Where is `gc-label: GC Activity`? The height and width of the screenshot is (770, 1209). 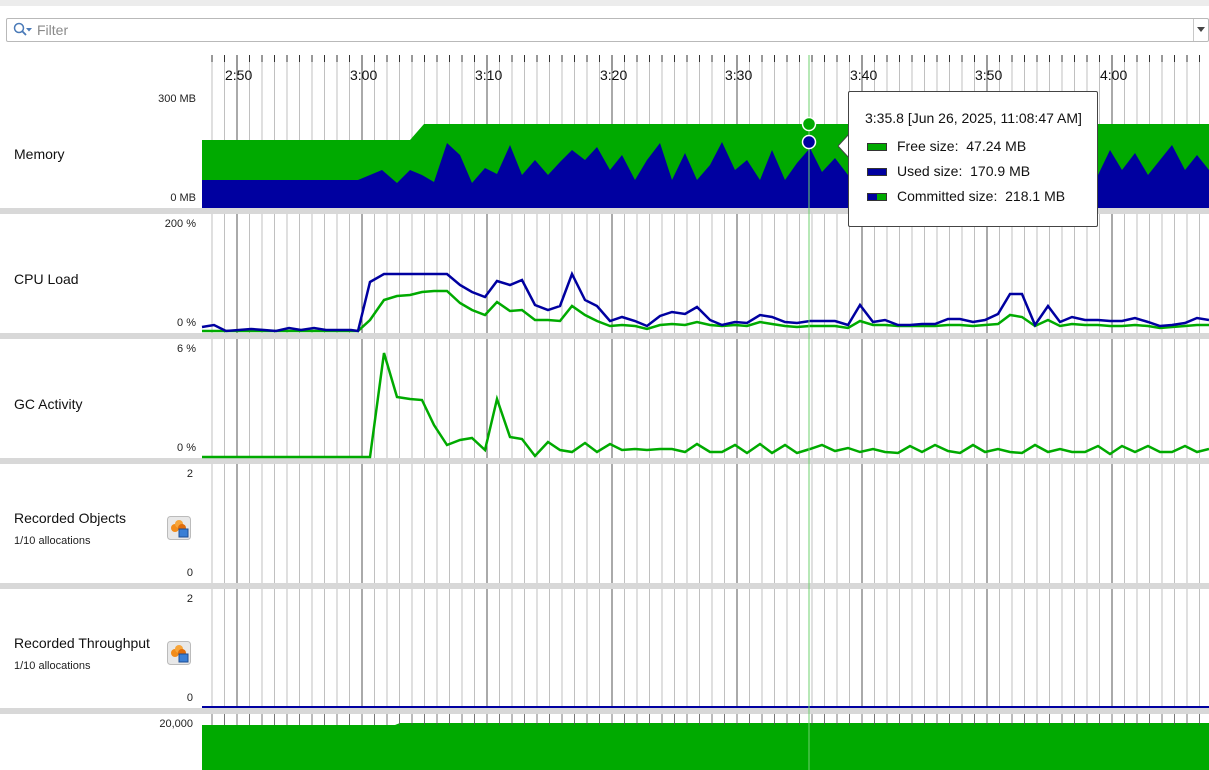 gc-label: GC Activity is located at coordinates (48, 404).